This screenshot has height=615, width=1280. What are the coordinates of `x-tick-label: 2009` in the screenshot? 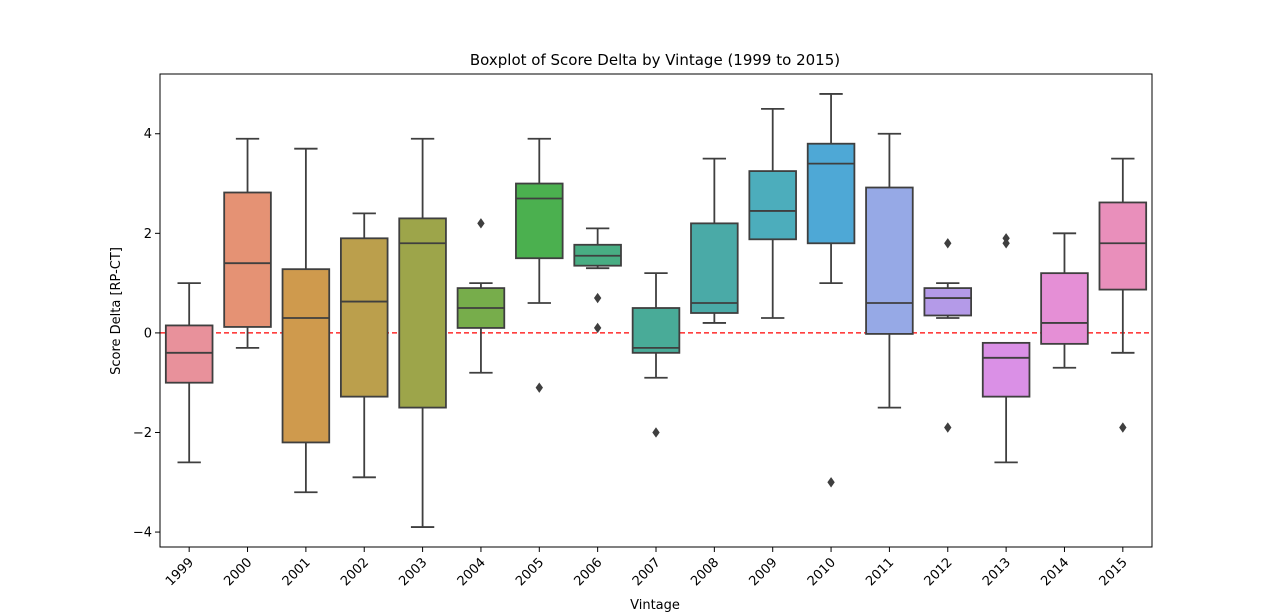 It's located at (764, 572).